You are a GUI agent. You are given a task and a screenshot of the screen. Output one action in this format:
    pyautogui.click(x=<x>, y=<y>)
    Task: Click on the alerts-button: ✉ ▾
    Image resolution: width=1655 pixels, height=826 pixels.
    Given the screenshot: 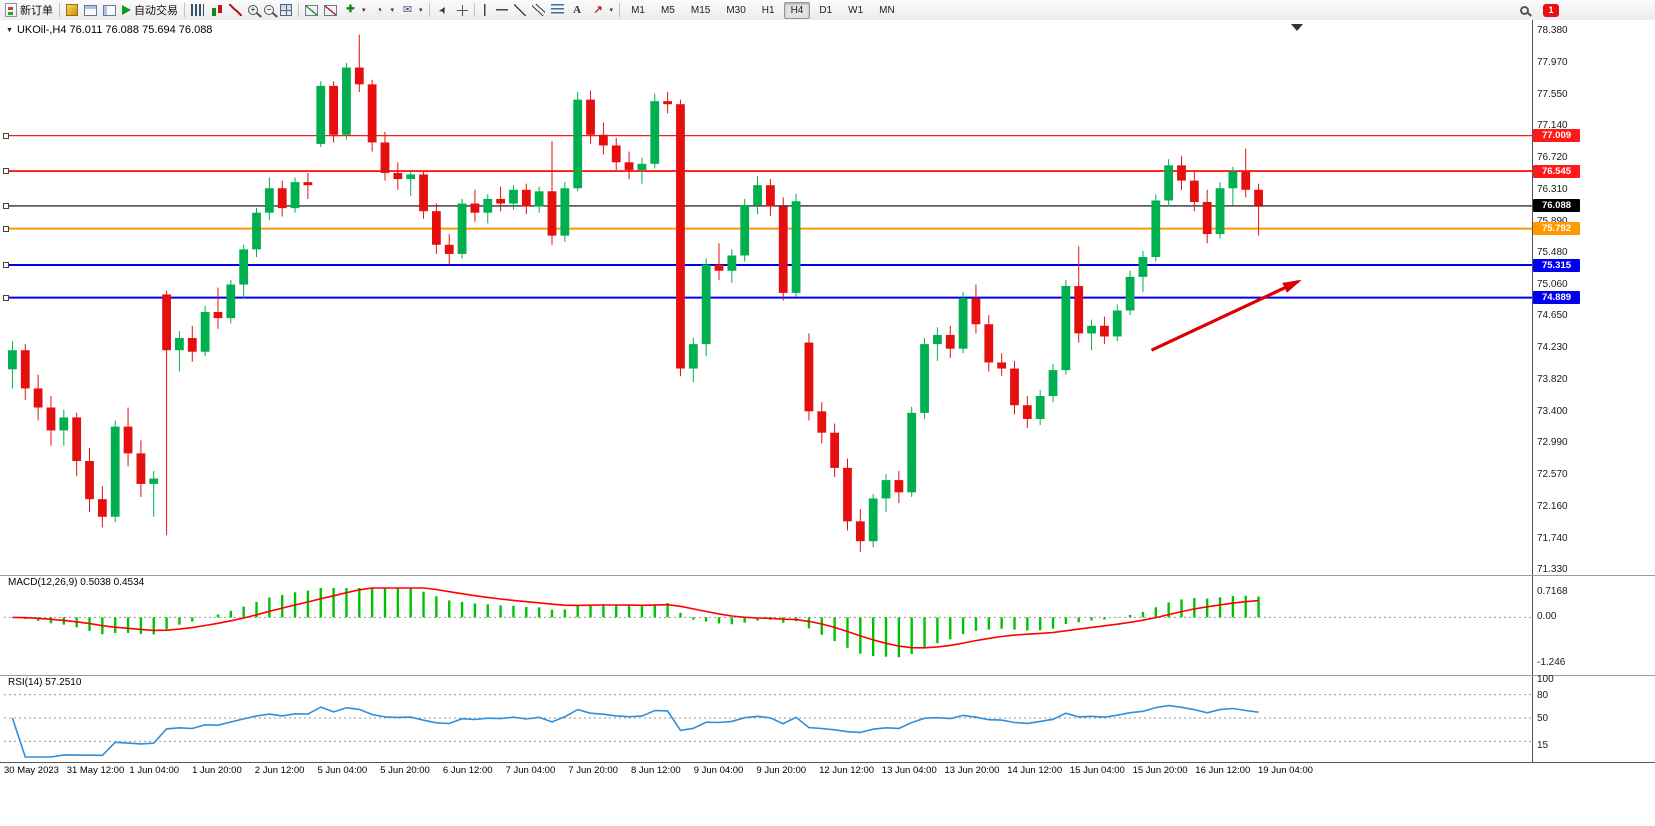 What is the action you would take?
    pyautogui.click(x=411, y=10)
    